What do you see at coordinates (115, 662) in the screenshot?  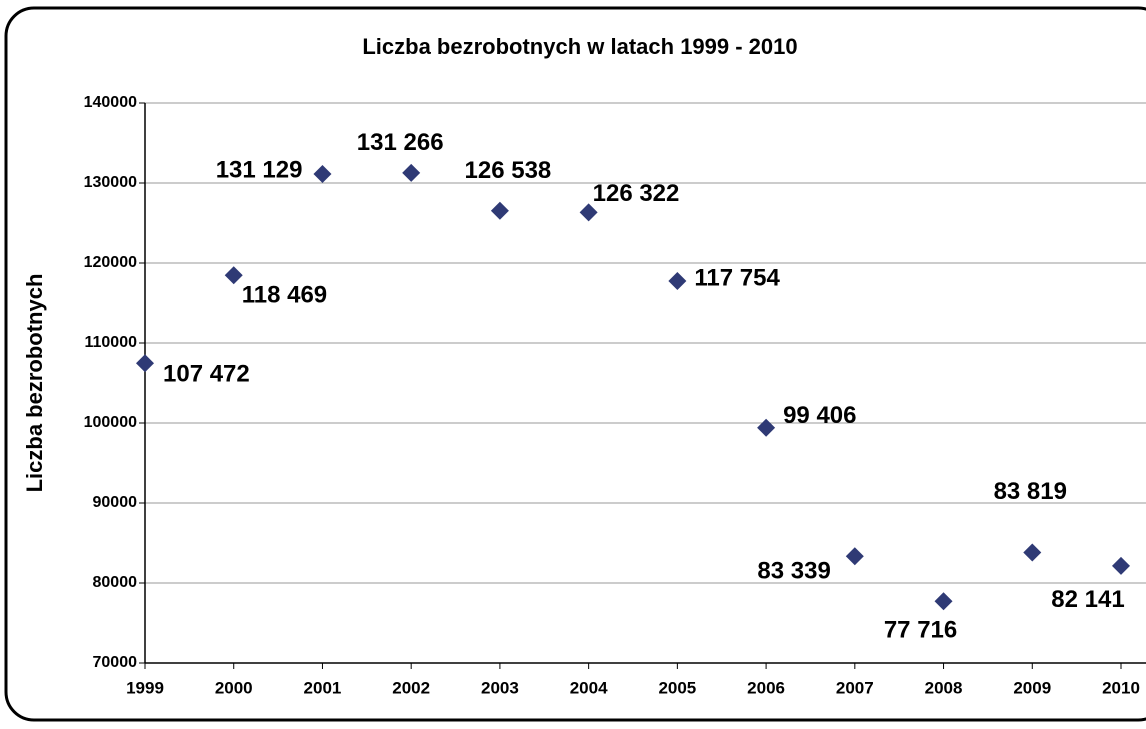 I see `y-tick-label: 70000` at bounding box center [115, 662].